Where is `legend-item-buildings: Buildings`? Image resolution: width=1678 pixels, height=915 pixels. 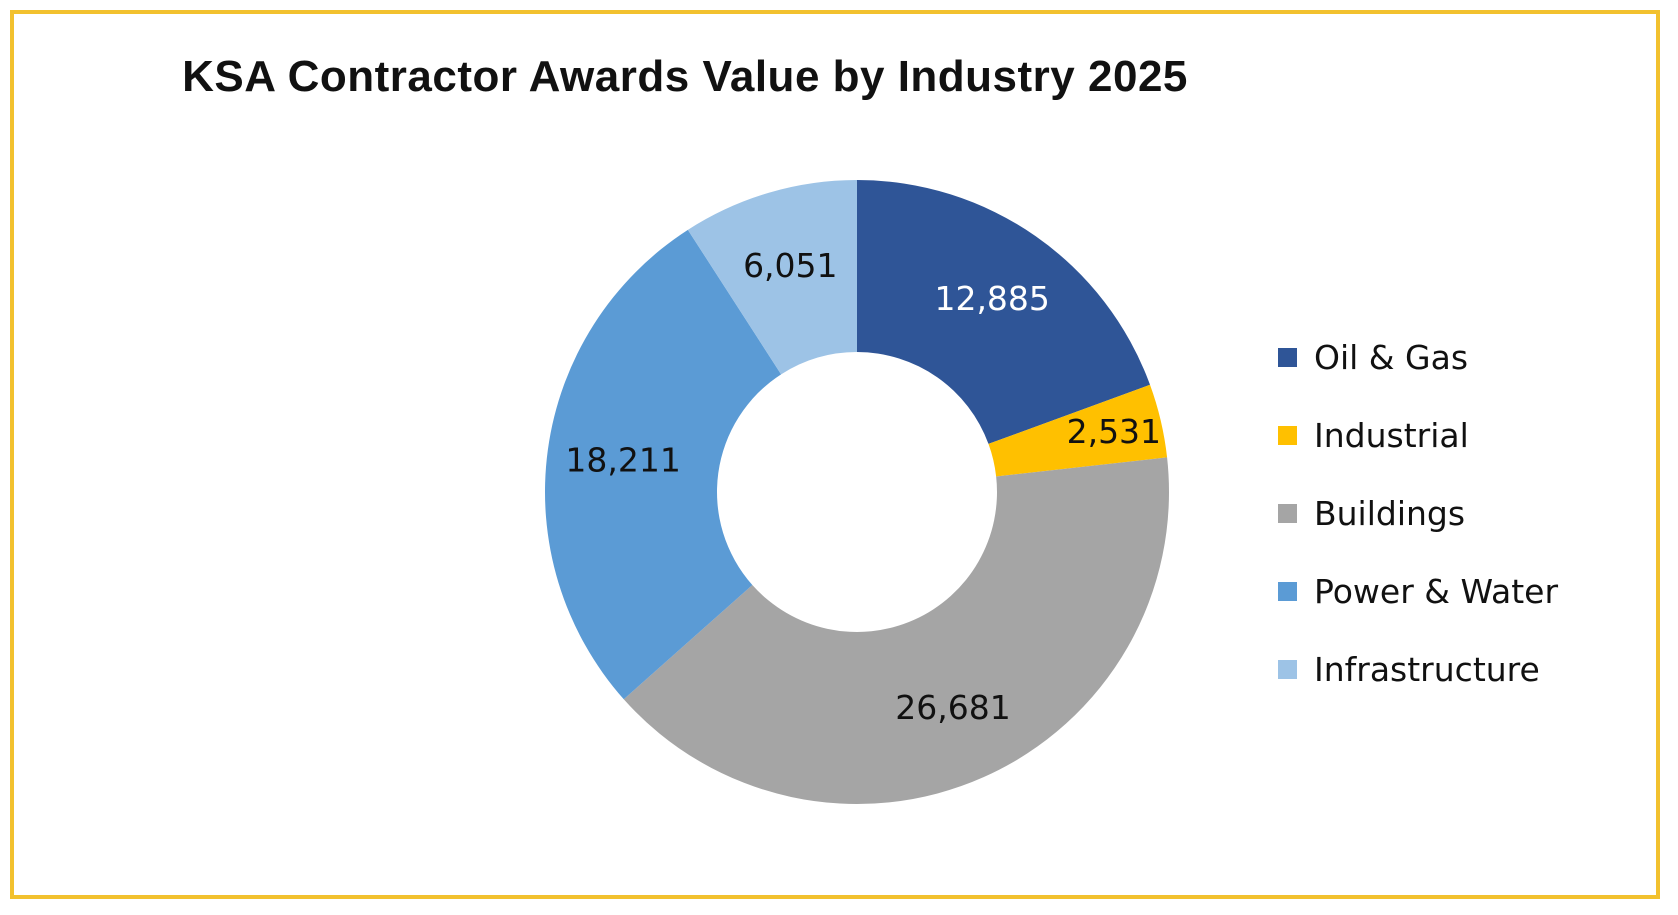
legend-item-buildings: Buildings is located at coordinates (1418, 513).